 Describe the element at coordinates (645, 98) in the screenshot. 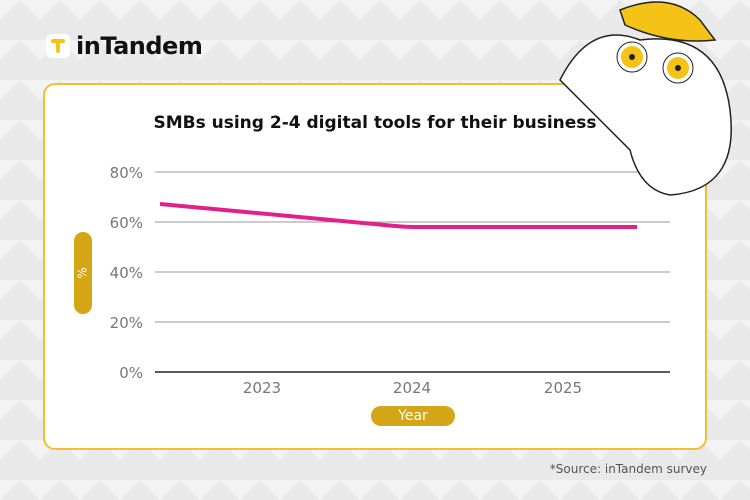

I see `detective-mascot-icon` at that location.